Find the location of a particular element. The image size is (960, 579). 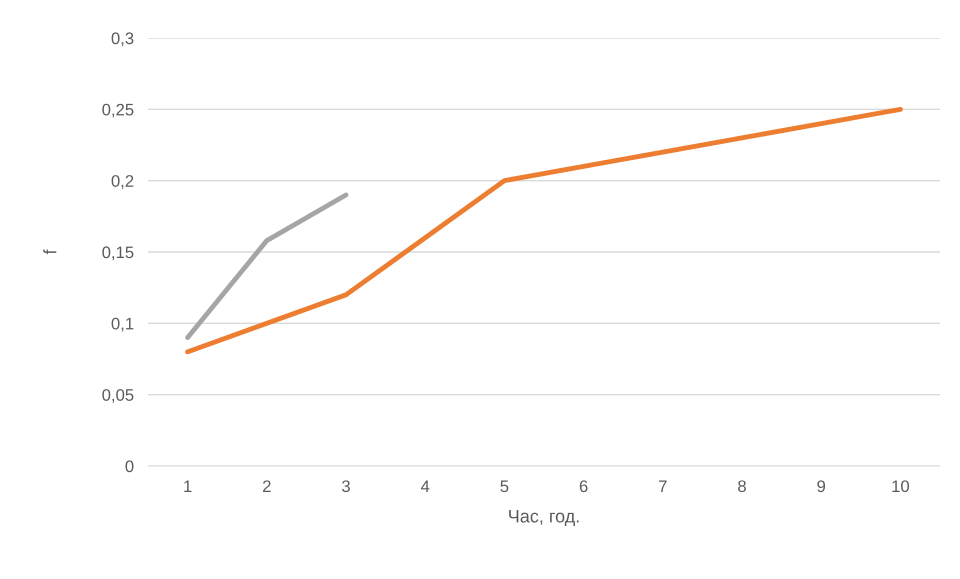

y-tick-label: 0,2 is located at coordinates (123, 182).